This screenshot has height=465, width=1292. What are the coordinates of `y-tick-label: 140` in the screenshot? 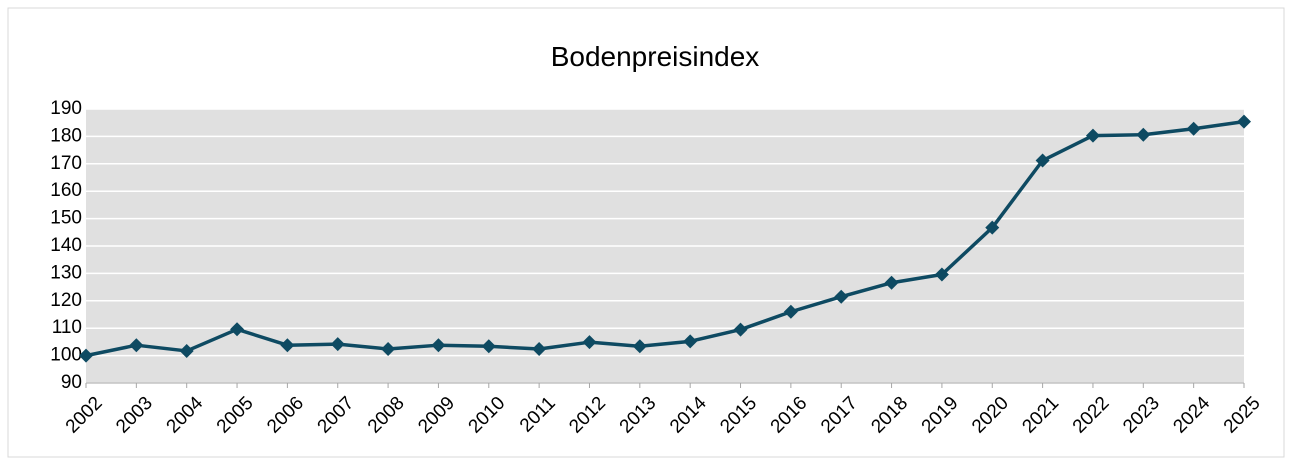 It's located at (66, 245).